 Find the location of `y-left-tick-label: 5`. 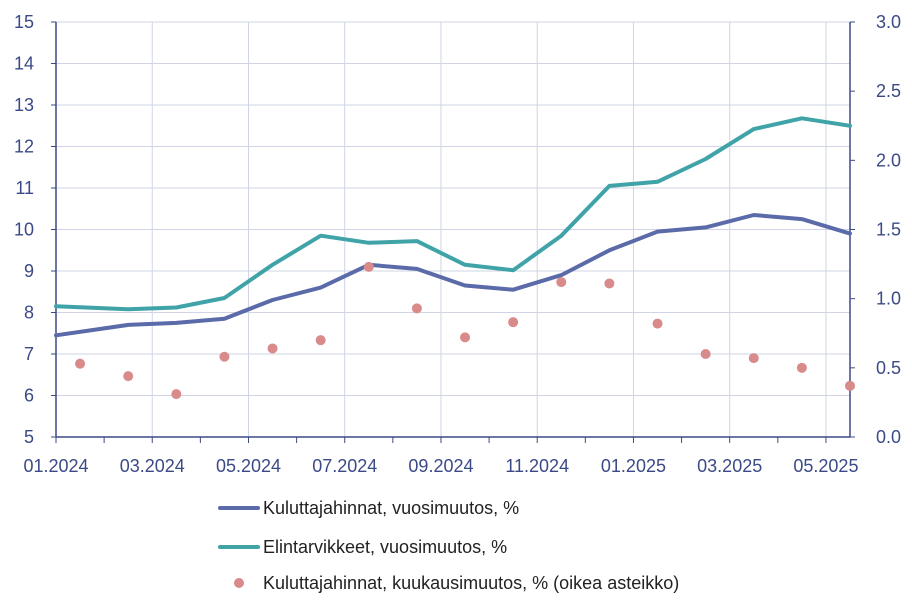

y-left-tick-label: 5 is located at coordinates (29, 437).